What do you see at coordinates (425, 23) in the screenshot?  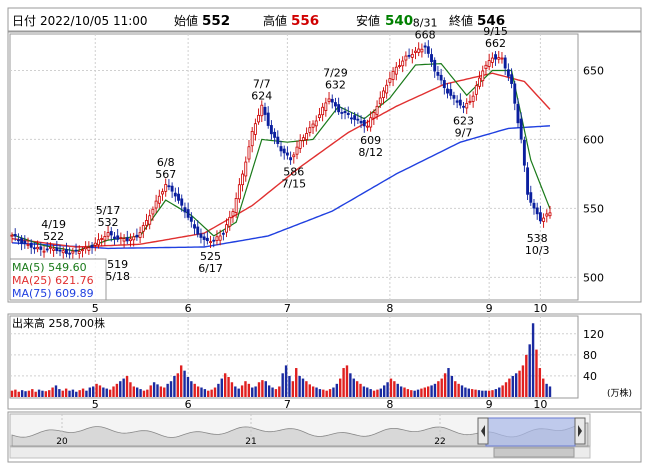 I see `annotation-date-9: 8/31` at bounding box center [425, 23].